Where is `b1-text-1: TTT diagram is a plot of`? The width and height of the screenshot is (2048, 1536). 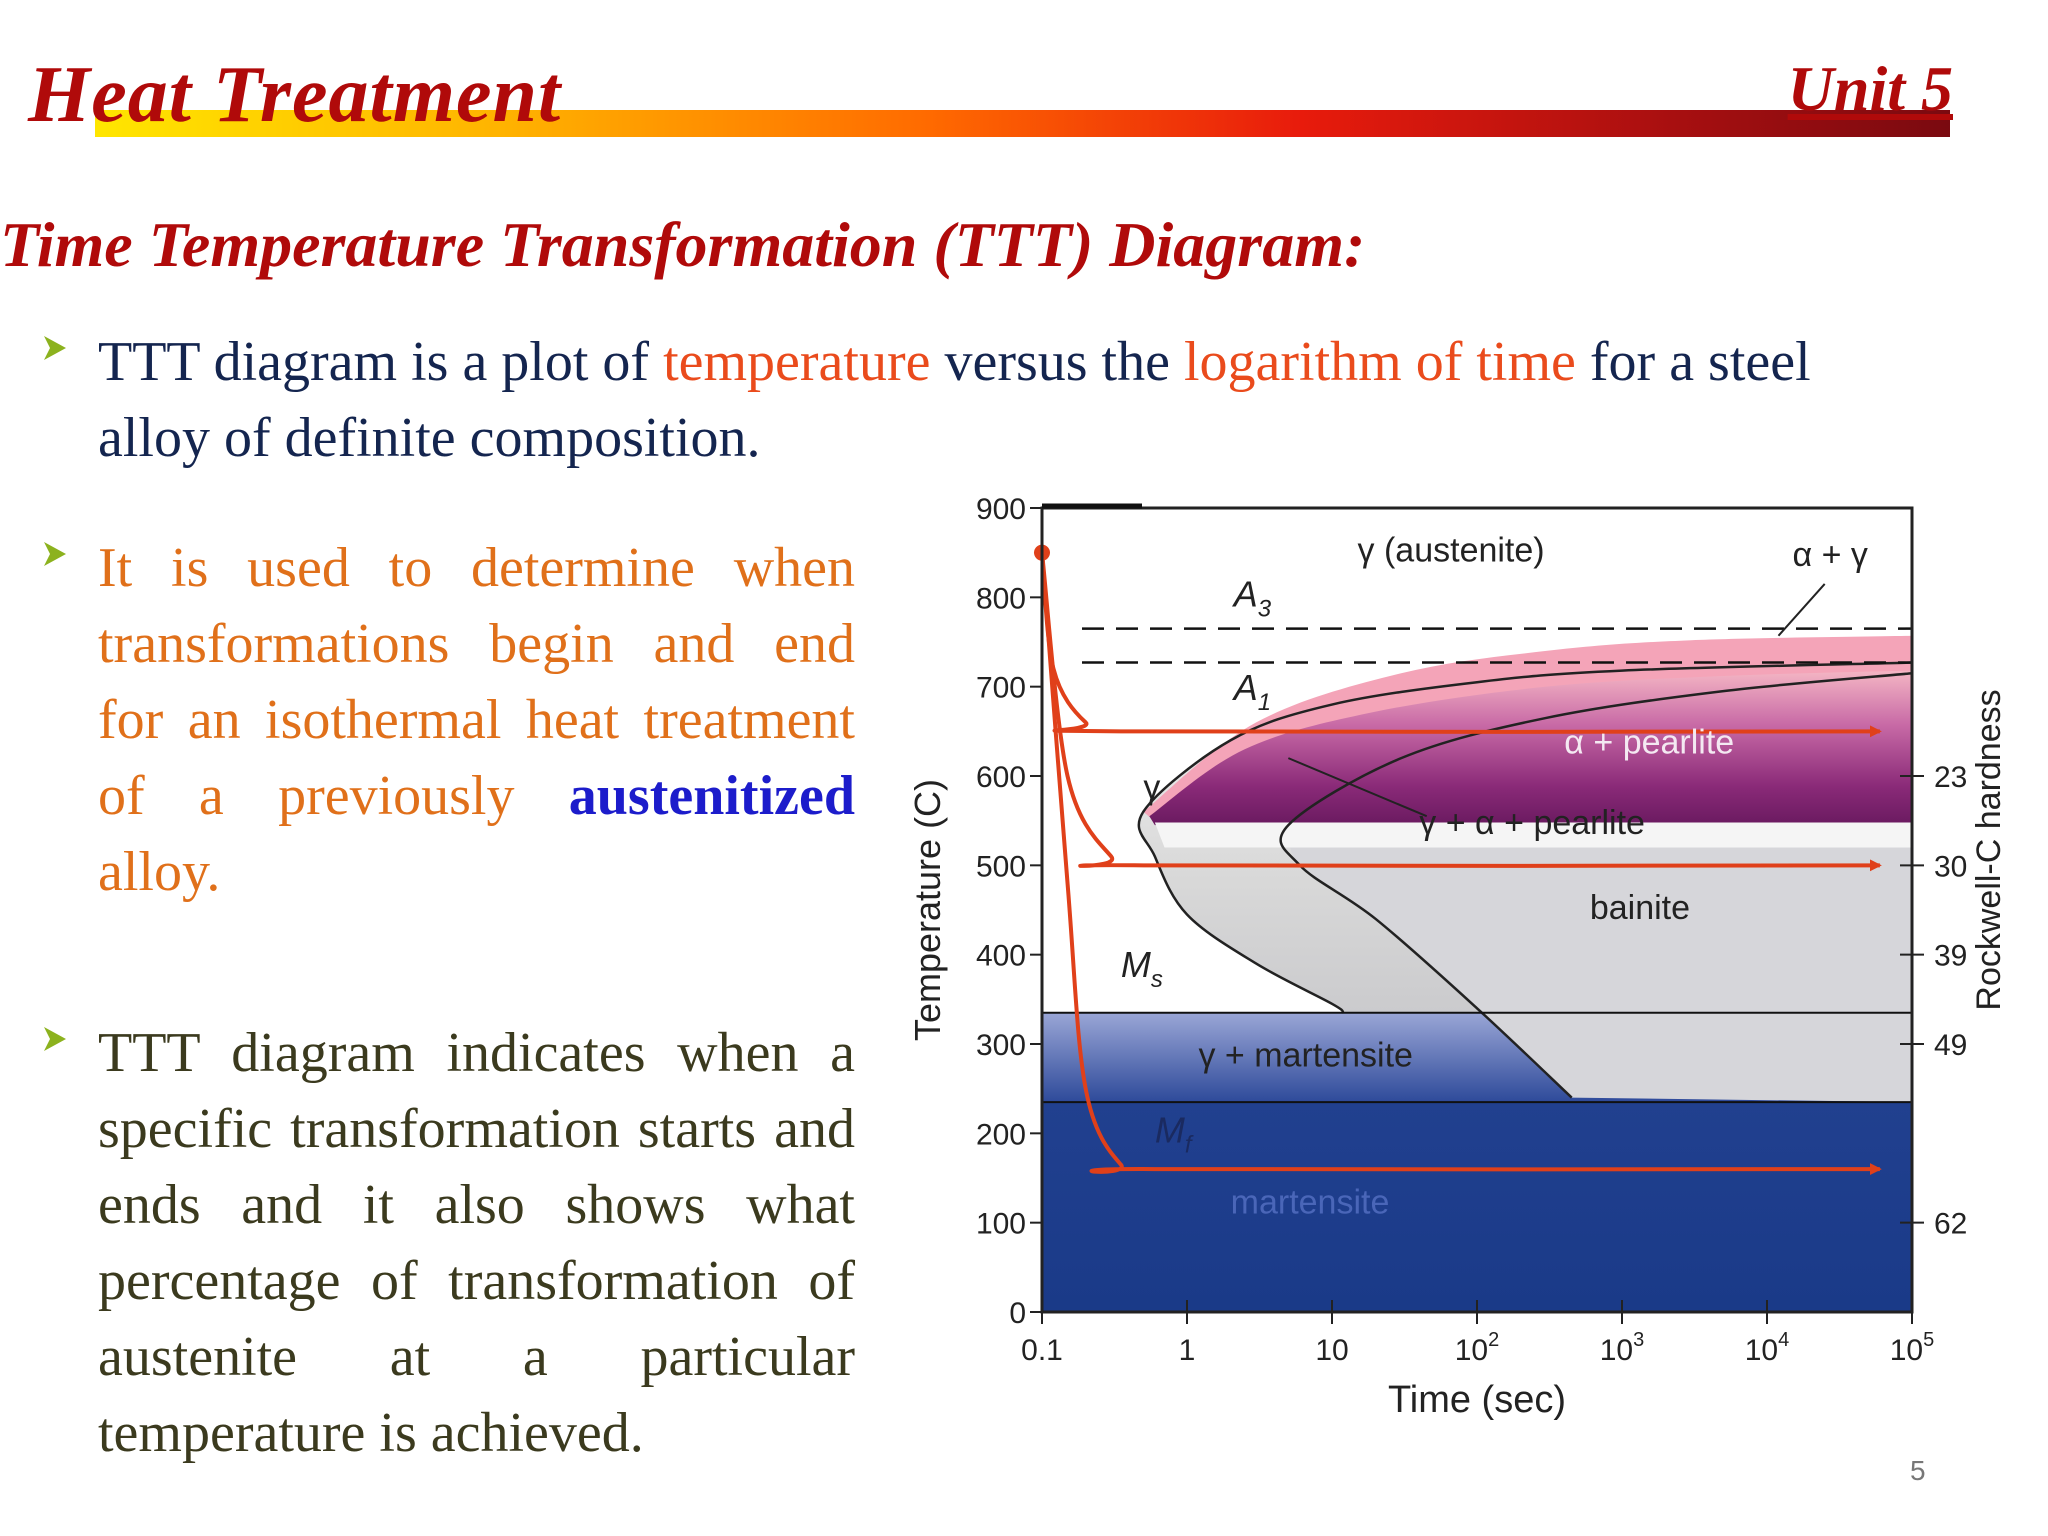 b1-text-1: TTT diagram is a plot of is located at coordinates (381, 362).